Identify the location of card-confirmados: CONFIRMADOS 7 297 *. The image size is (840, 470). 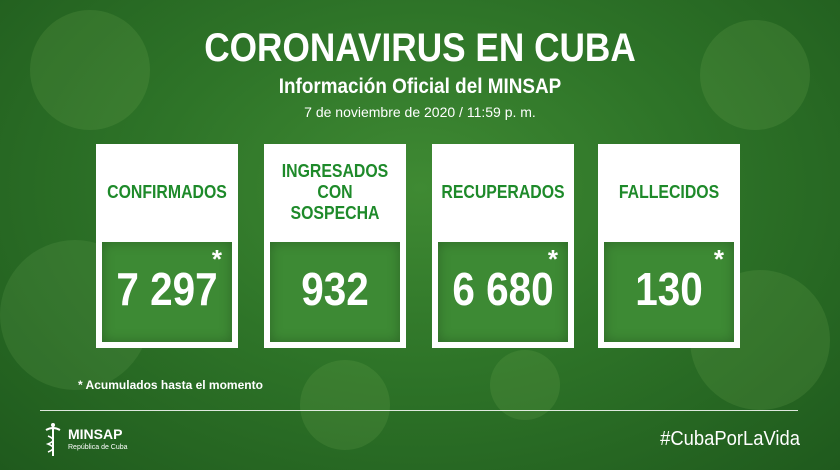
(167, 246).